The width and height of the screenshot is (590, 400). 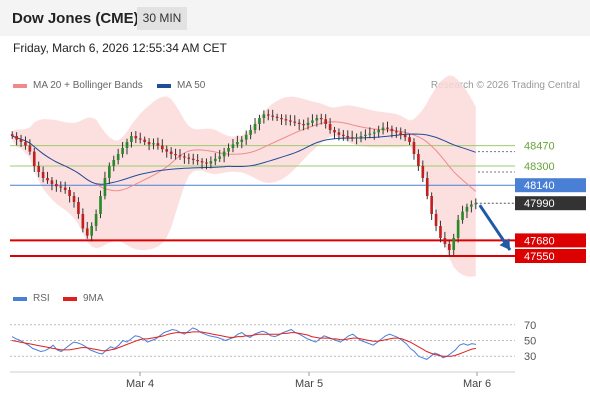 I want to click on legend-ma50-label: MA 50, so click(x=191, y=85).